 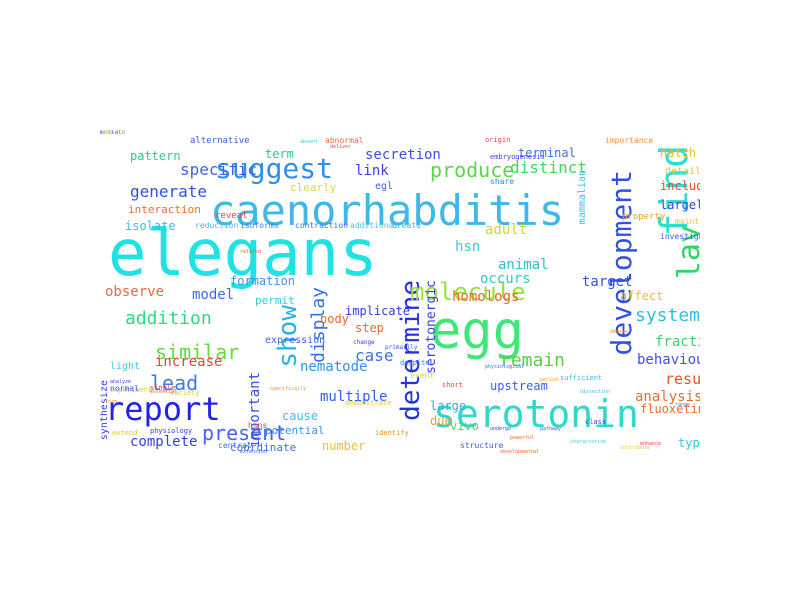 I want to click on word: egg, so click(x=477, y=331).